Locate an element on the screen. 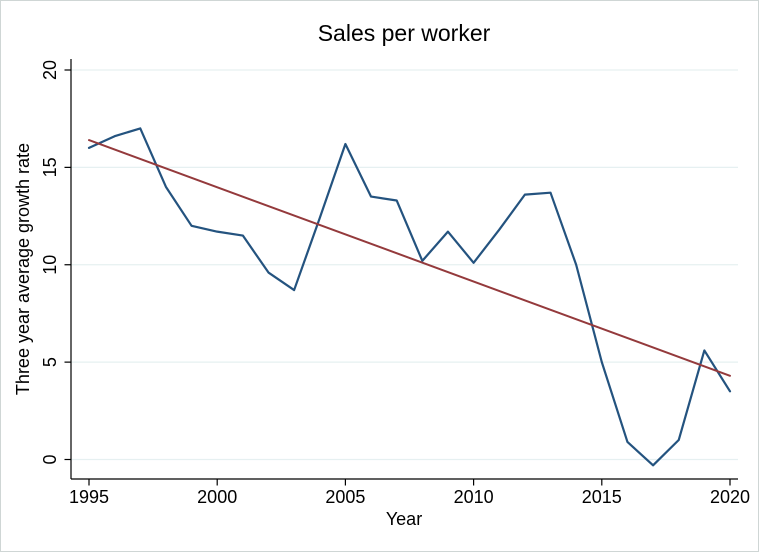  chart-title: Sales per worker is located at coordinates (404, 33).